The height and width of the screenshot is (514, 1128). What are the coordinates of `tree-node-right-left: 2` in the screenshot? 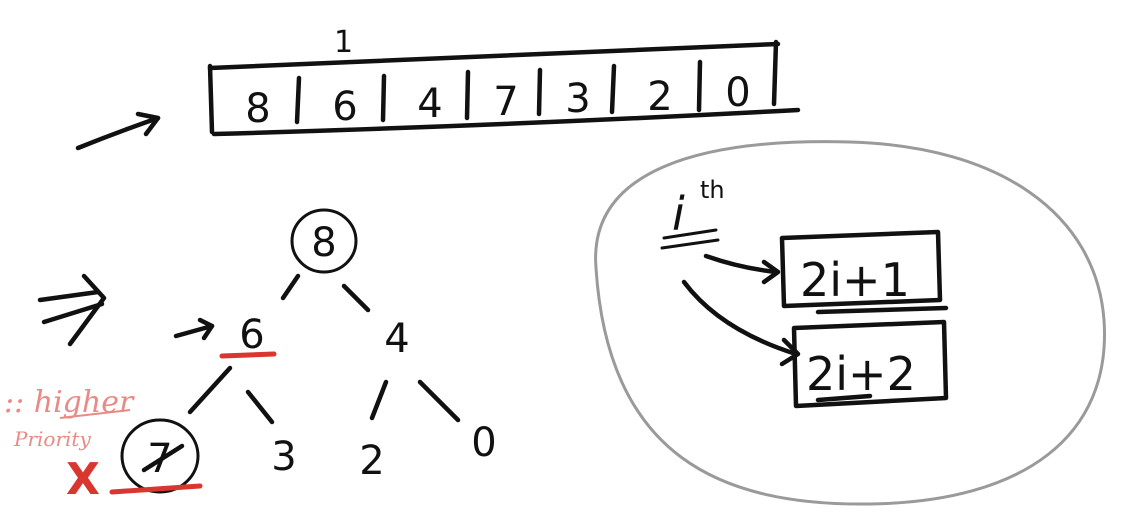 It's located at (371, 461).